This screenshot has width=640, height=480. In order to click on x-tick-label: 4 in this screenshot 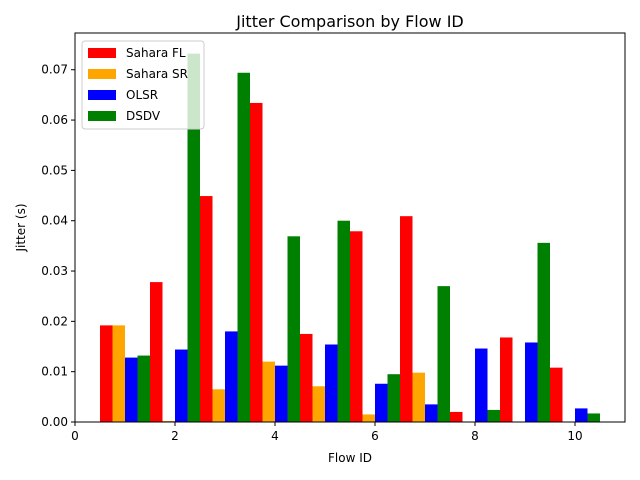, I will do `click(275, 436)`.